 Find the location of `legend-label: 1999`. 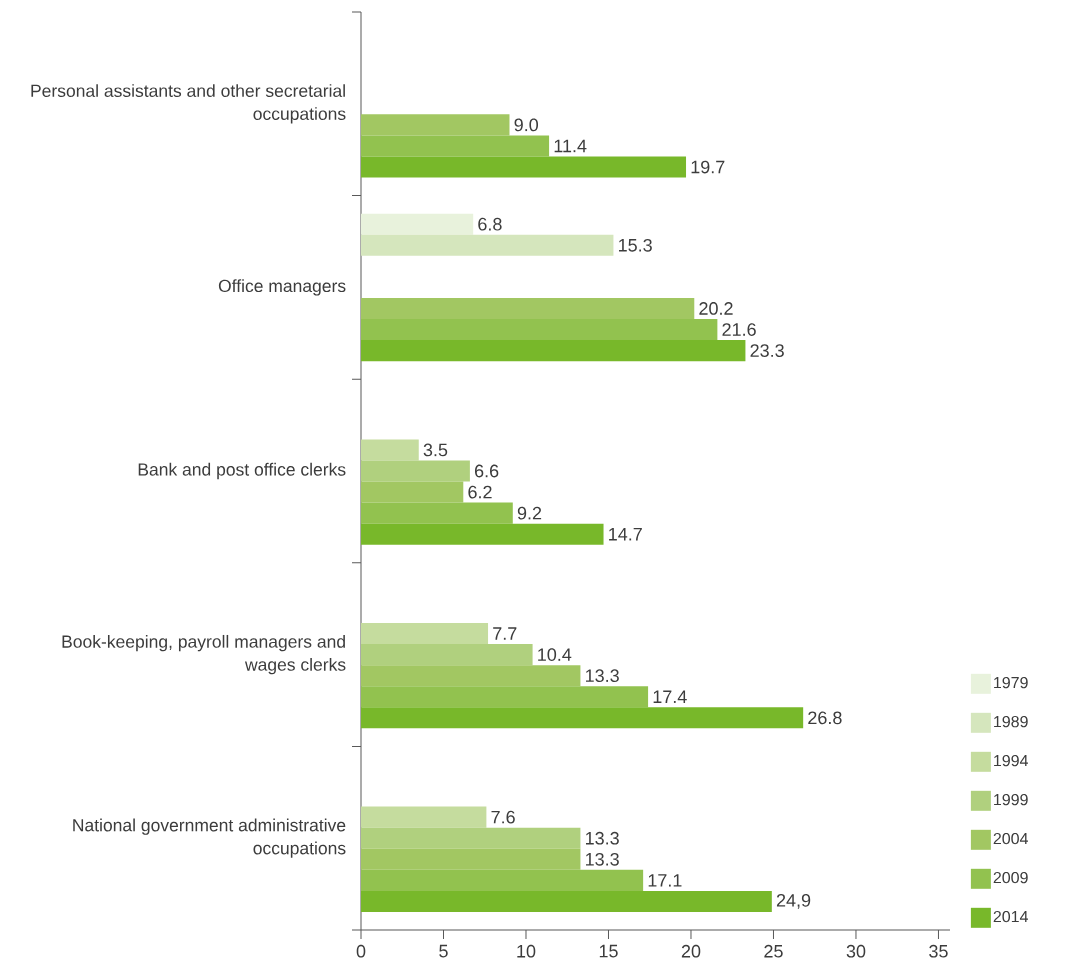

legend-label: 1999 is located at coordinates (1011, 799).